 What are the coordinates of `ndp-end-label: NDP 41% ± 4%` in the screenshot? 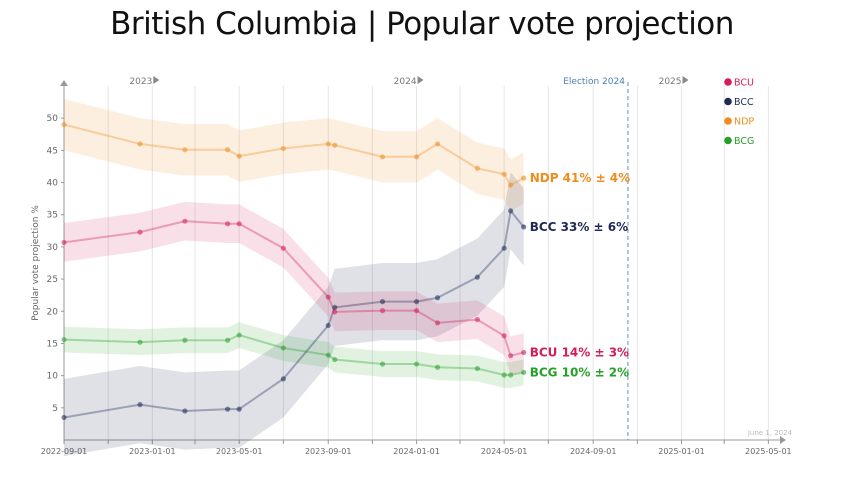 It's located at (580, 178).